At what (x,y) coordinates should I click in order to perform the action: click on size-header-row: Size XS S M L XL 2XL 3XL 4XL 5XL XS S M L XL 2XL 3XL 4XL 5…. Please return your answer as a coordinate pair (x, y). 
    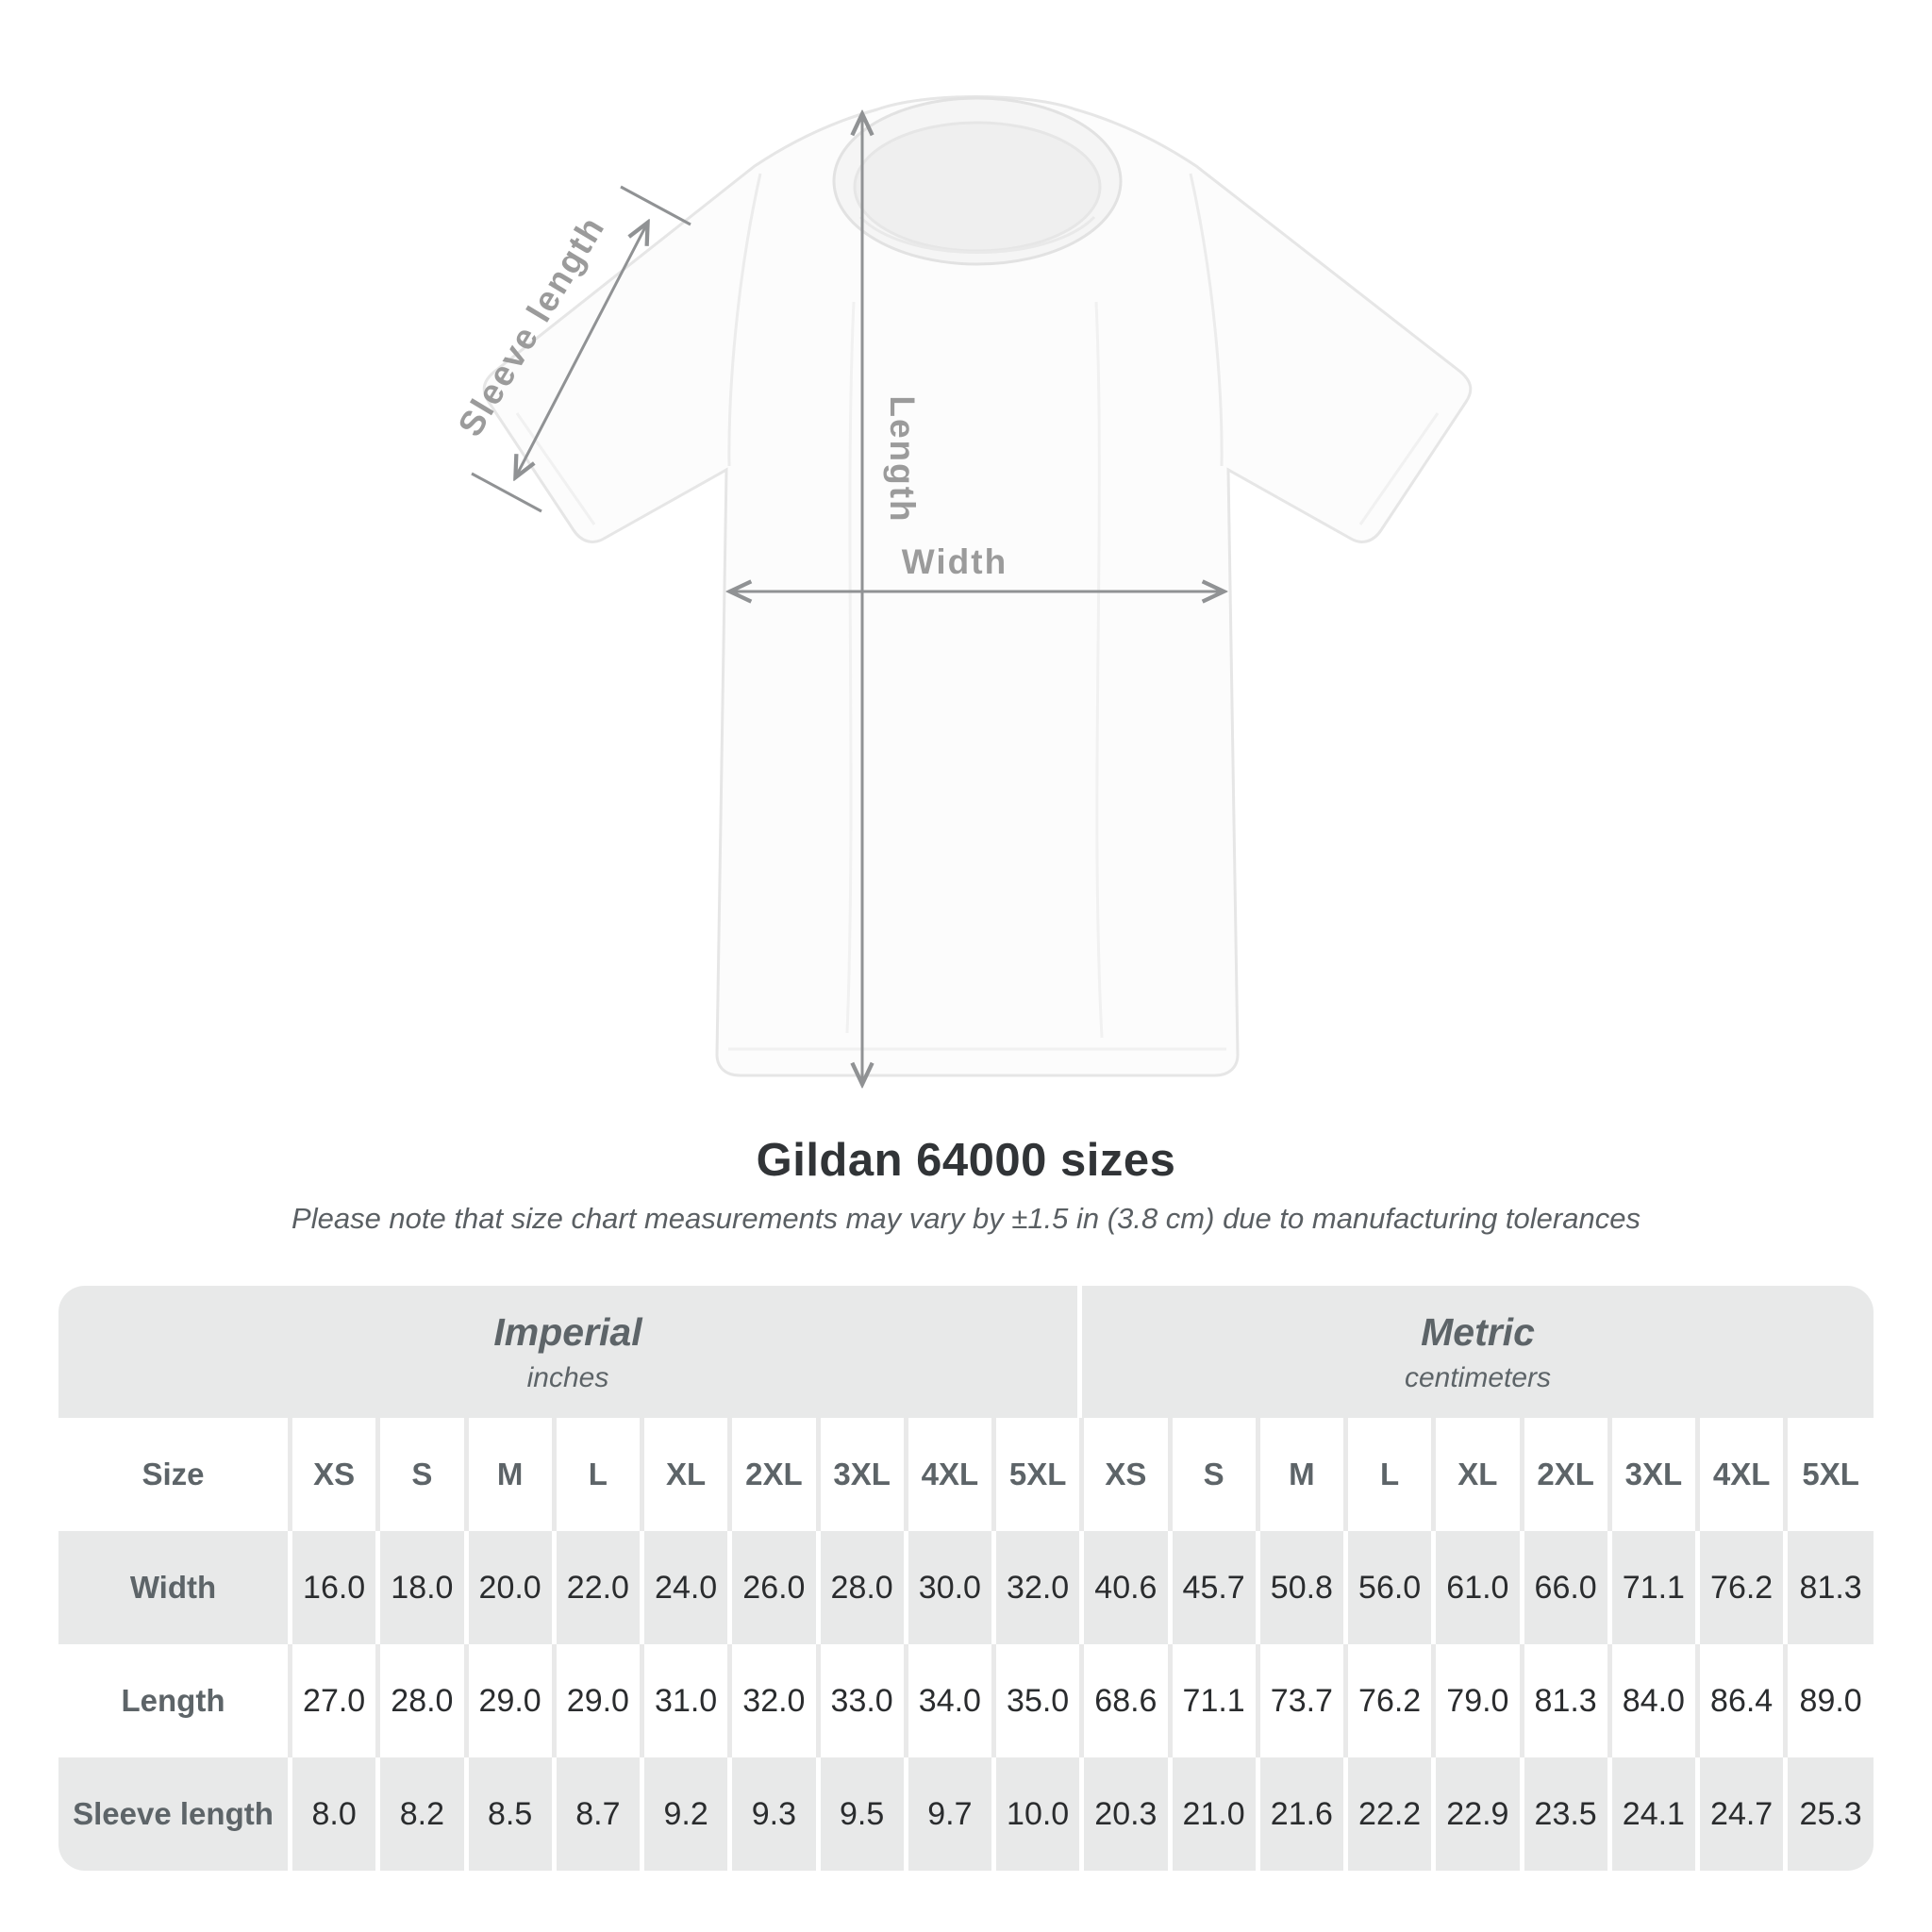
    Looking at the image, I should click on (966, 1474).